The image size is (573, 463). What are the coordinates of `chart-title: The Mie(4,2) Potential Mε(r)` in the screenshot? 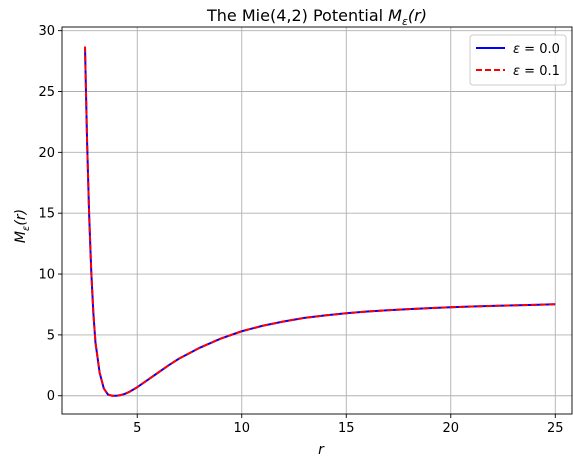 It's located at (316, 17).